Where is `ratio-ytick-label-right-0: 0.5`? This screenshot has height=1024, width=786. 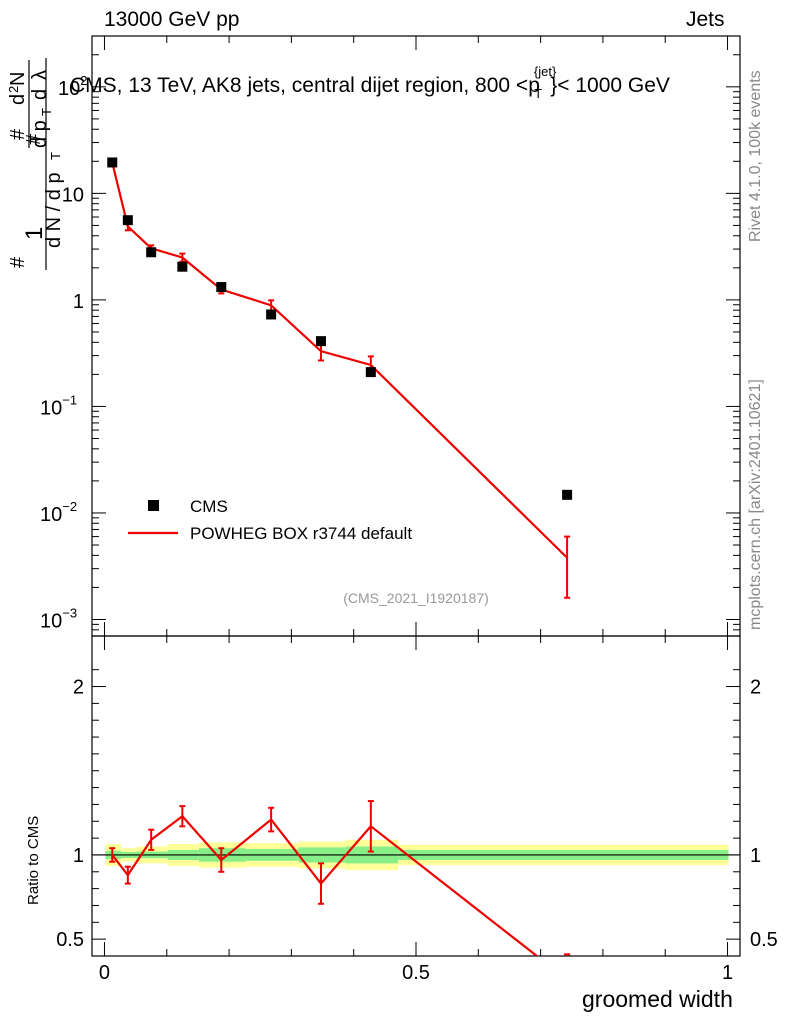 ratio-ytick-label-right-0: 0.5 is located at coordinates (764, 940).